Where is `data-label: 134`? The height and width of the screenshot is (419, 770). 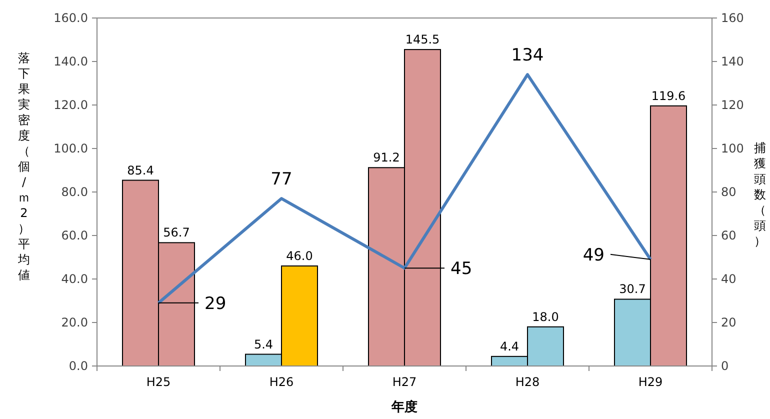
data-label: 134 is located at coordinates (527, 56).